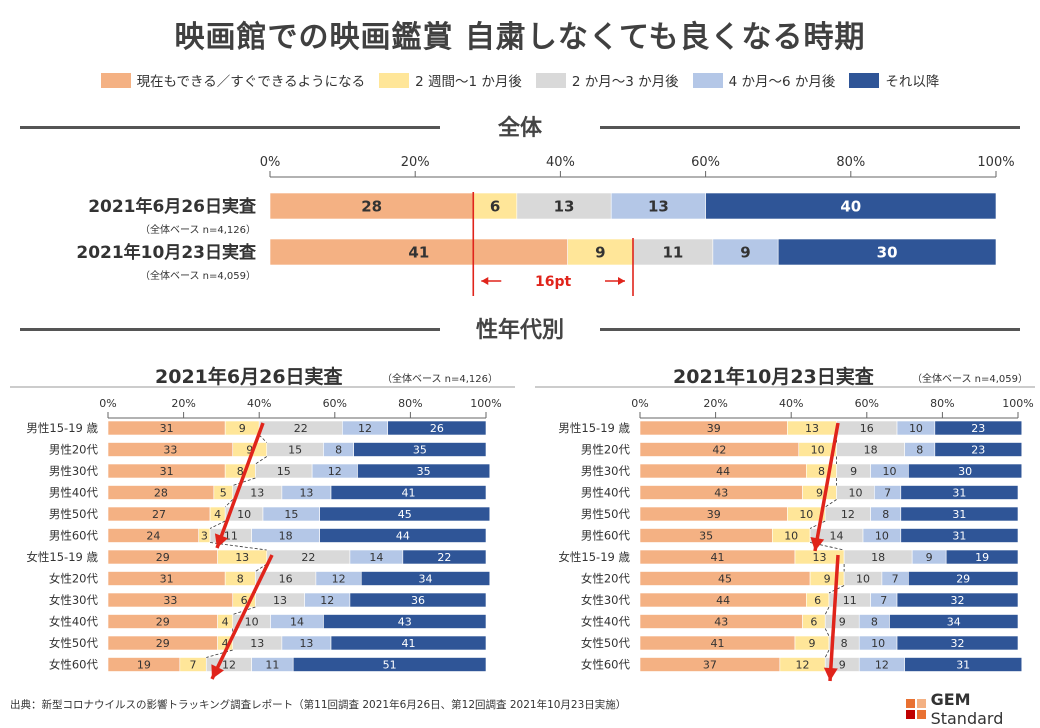  I want to click on category-label: 女性60代, so click(606, 665).